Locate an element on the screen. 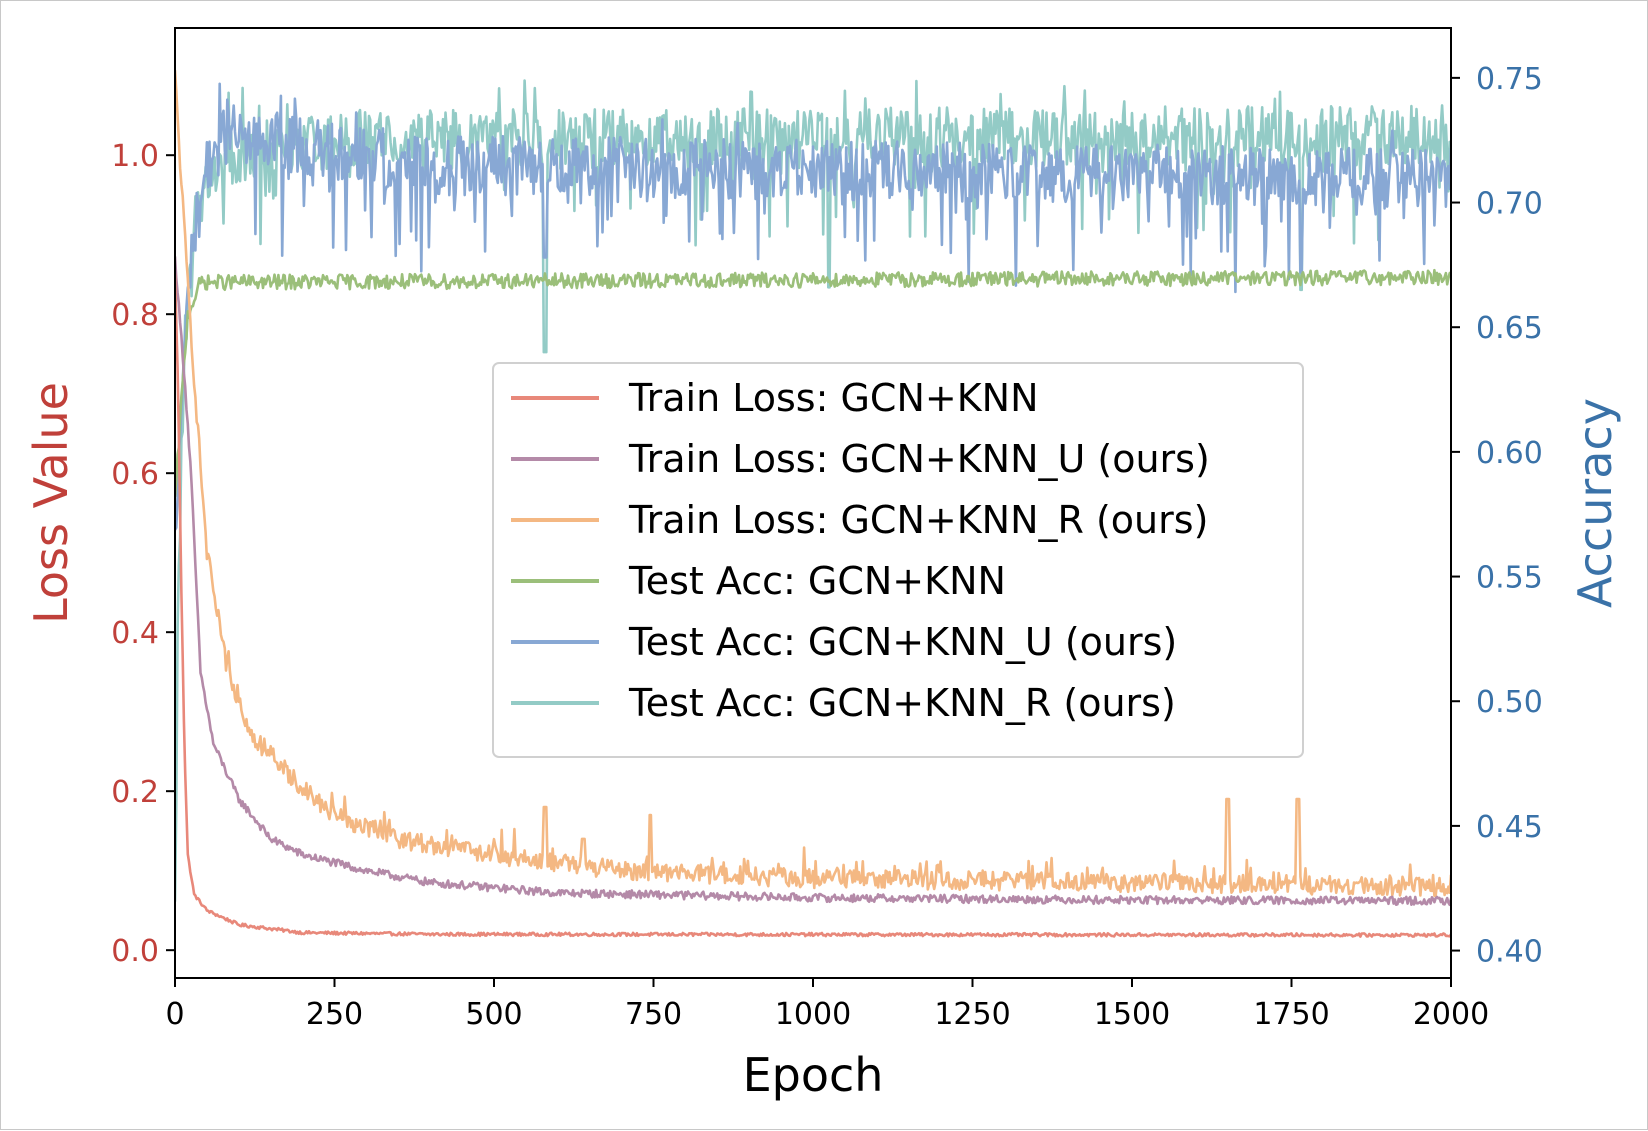 This screenshot has height=1131, width=1648. left-tick-label: 1.0 is located at coordinates (135, 156).